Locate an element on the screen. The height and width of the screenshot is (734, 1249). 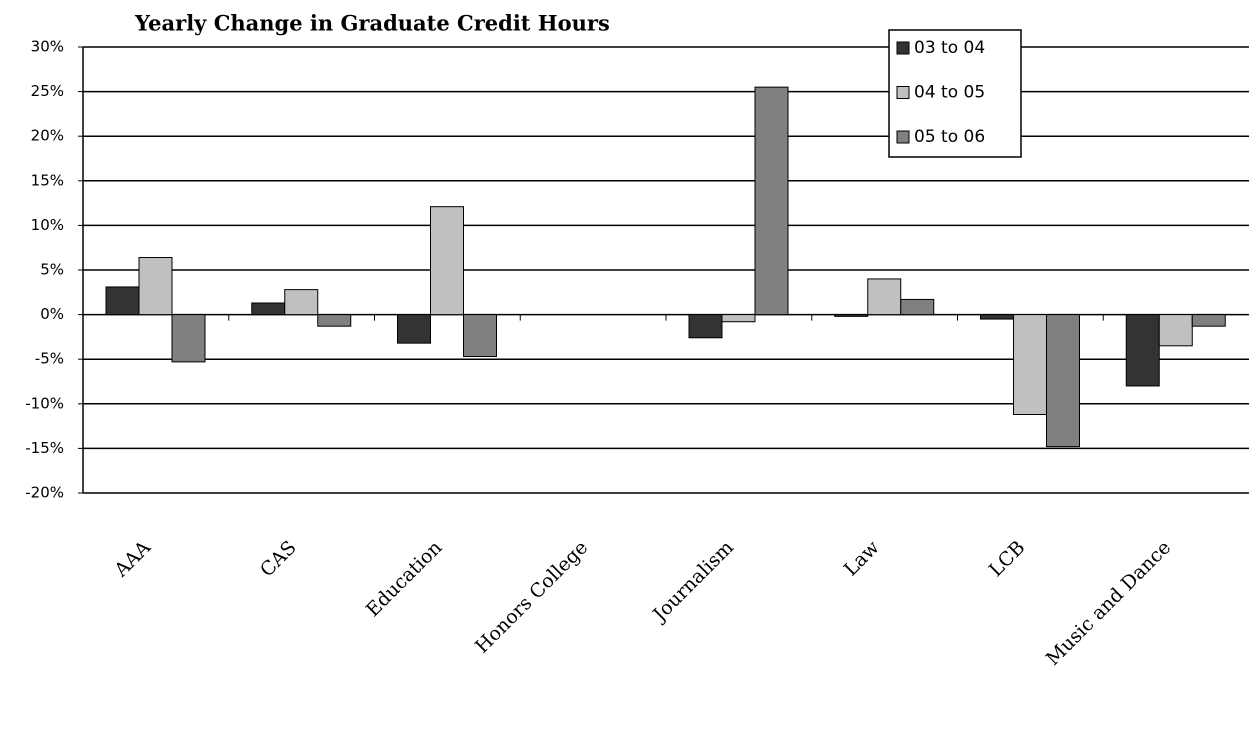
legend-label: 05 to 06 is located at coordinates (949, 137).